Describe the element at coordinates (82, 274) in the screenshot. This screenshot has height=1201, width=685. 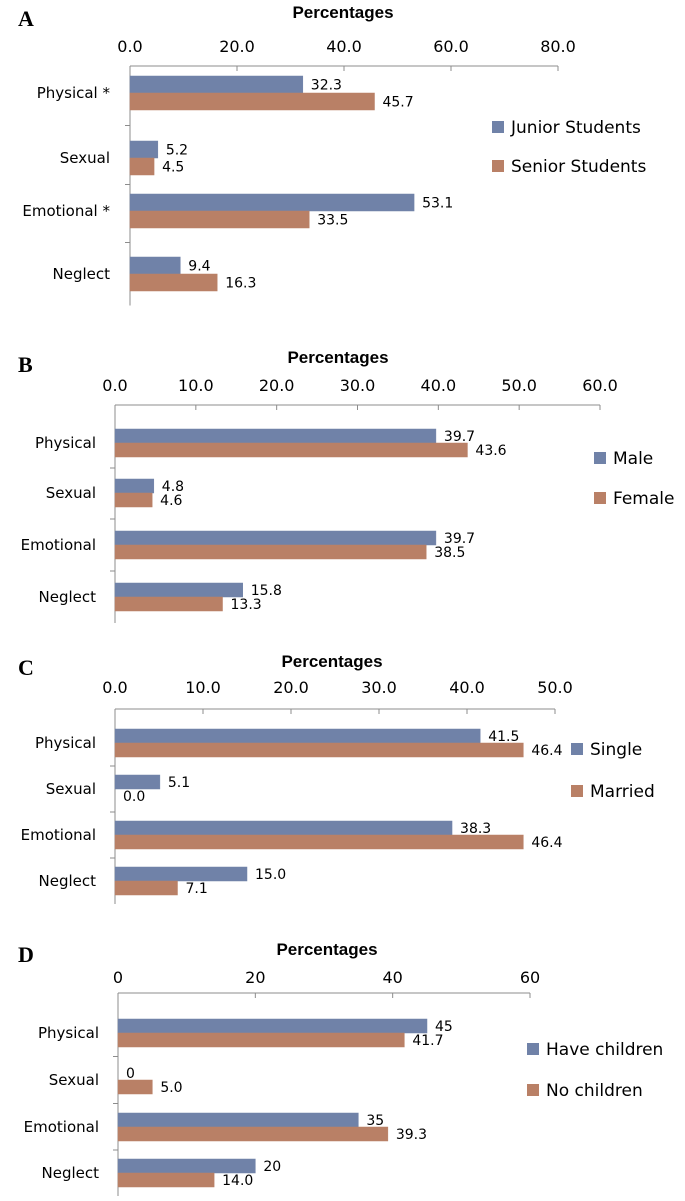
I see `chartA-category-label: Neglect` at that location.